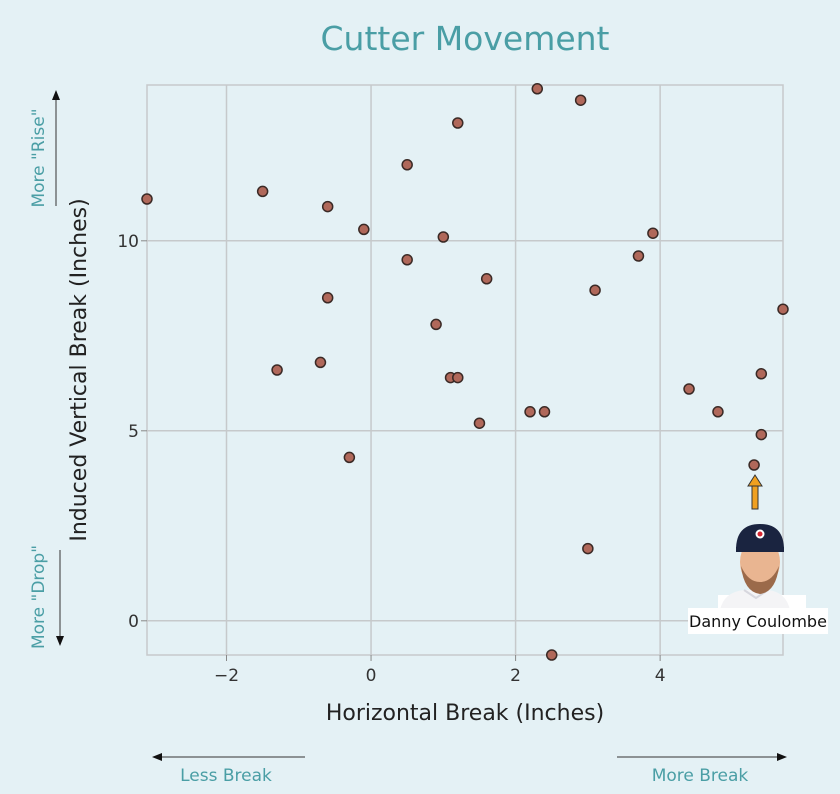 The image size is (840, 794). What do you see at coordinates (79, 369) in the screenshot?
I see `y-axis-label: Induced Vertical Break (Inches)` at bounding box center [79, 369].